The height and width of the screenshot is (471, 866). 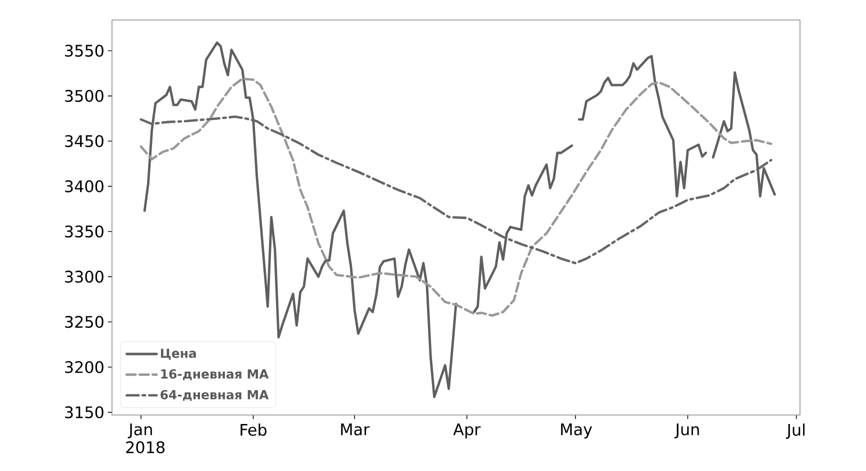 I want to click on legend-label: Цена, so click(x=178, y=354).